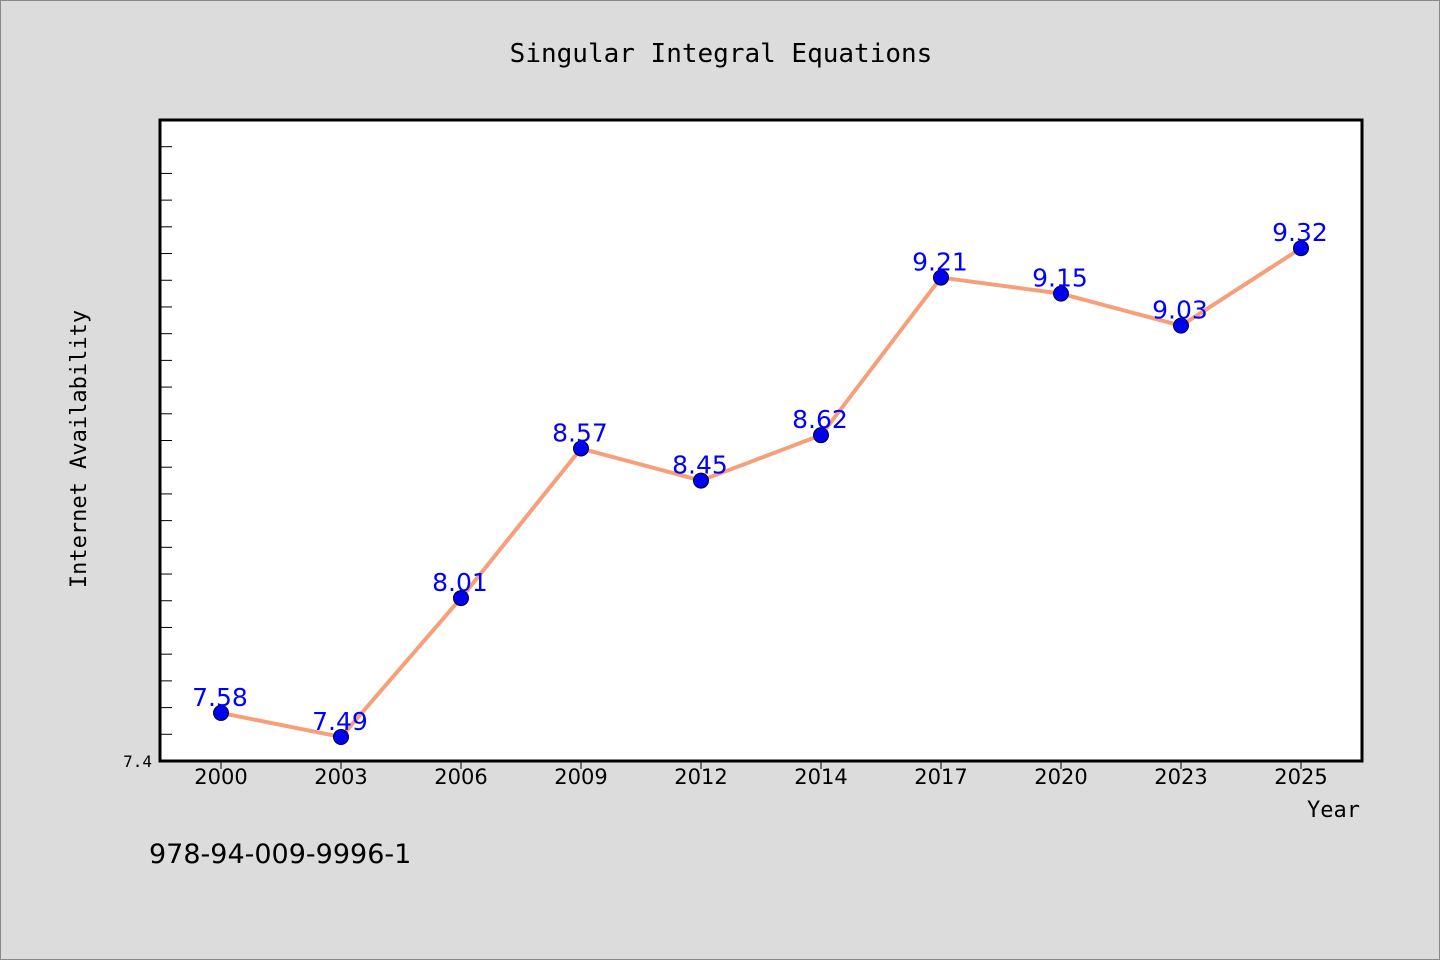  What do you see at coordinates (220, 777) in the screenshot?
I see `x-tick-label: 2000` at bounding box center [220, 777].